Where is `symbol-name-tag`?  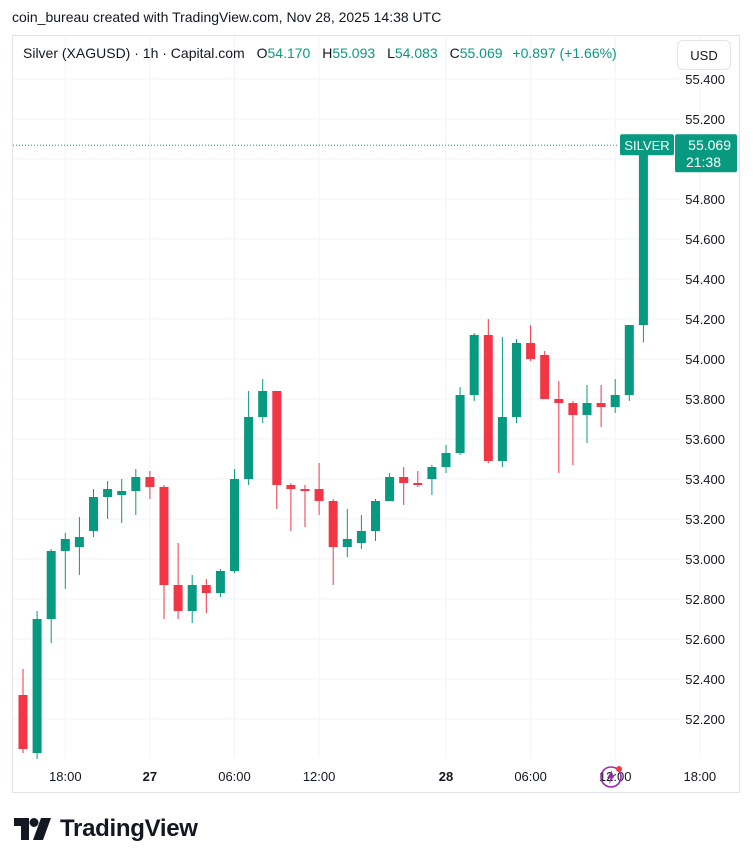 symbol-name-tag is located at coordinates (647, 145).